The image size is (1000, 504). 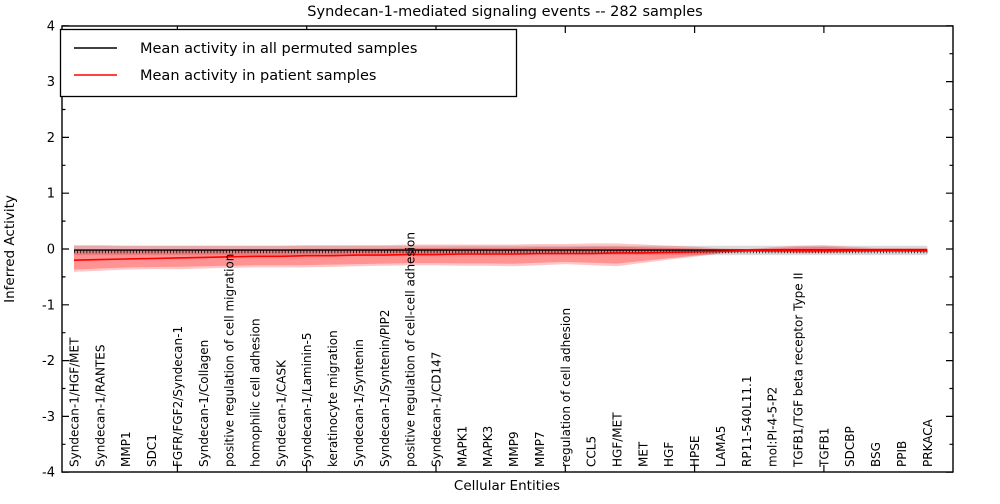 What do you see at coordinates (51, 138) in the screenshot?
I see `y-tick-label: 2` at bounding box center [51, 138].